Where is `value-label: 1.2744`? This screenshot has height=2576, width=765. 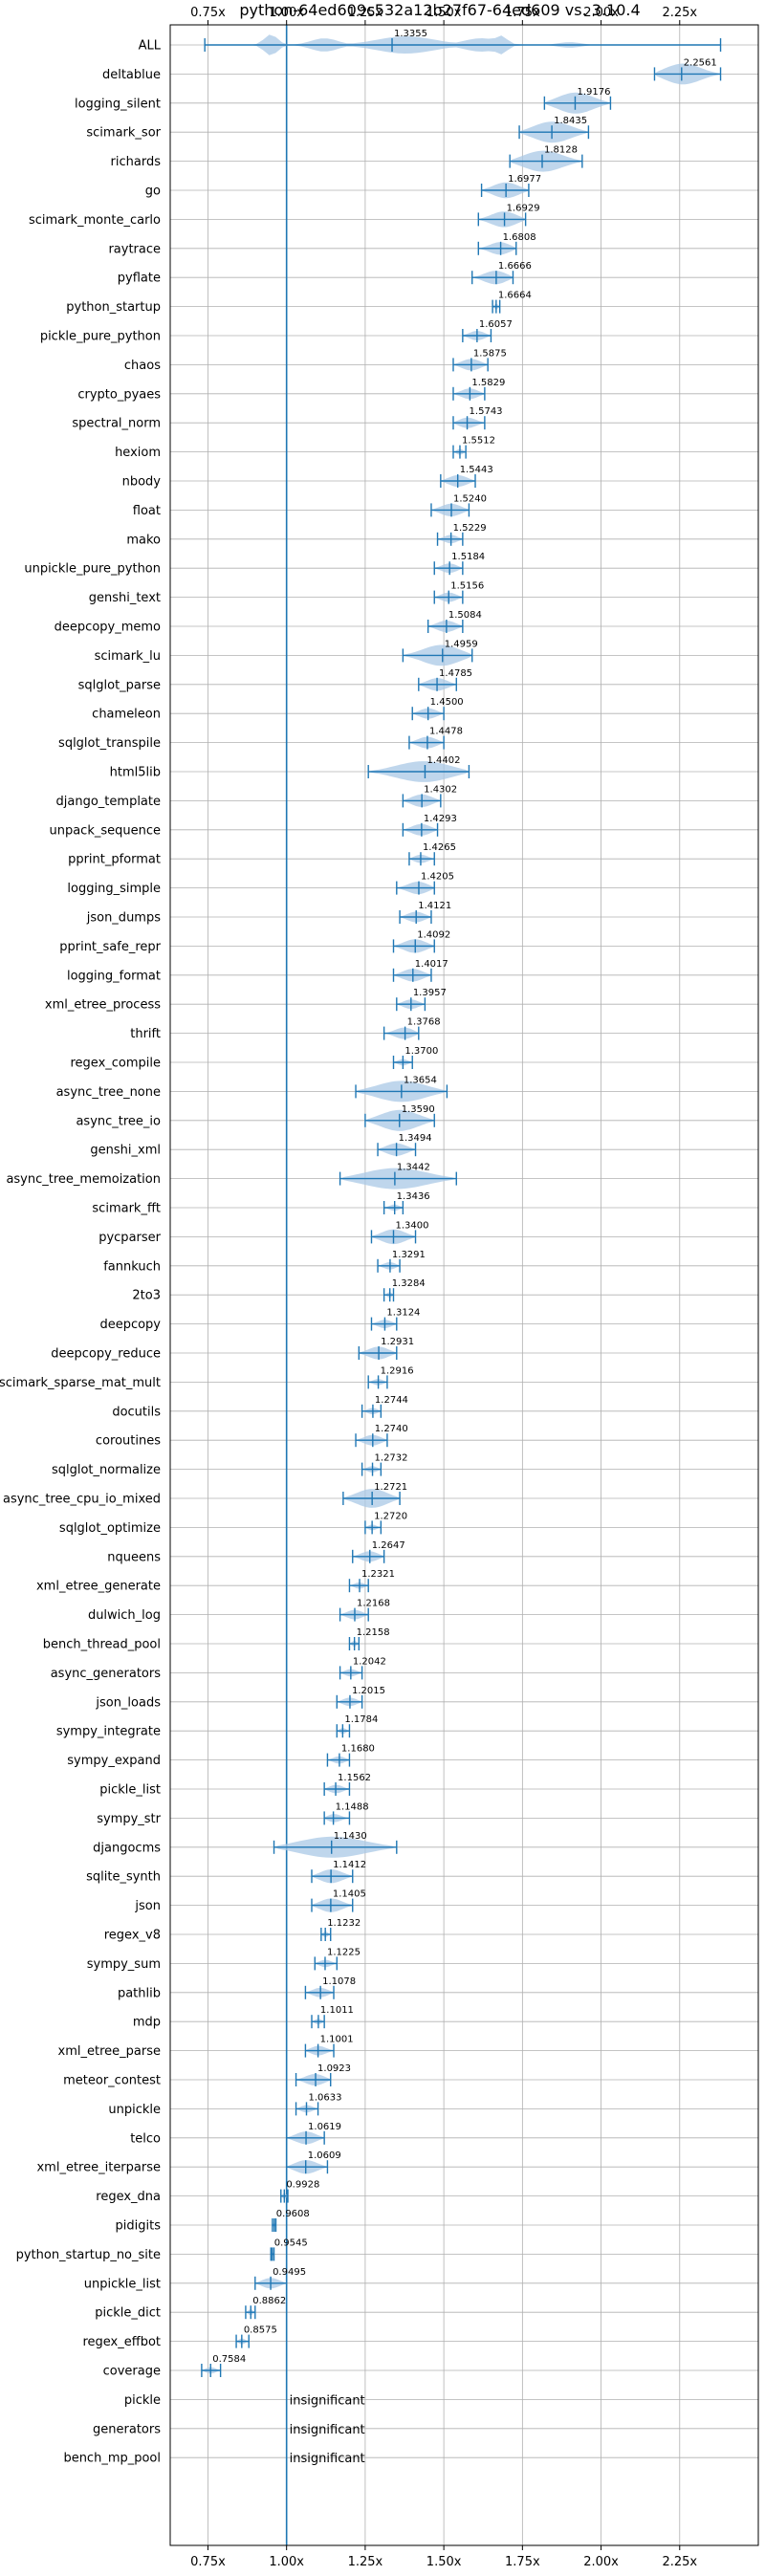 value-label: 1.2744 is located at coordinates (392, 1400).